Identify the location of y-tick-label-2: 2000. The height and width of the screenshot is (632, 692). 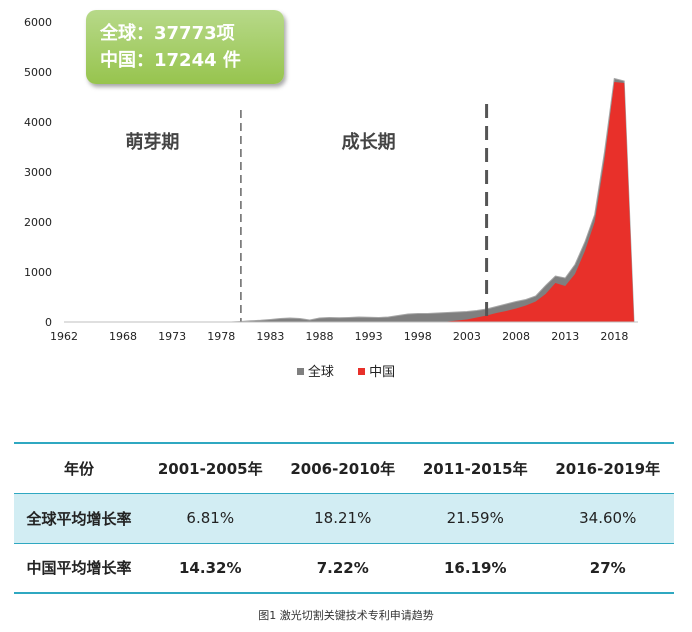
(38, 222).